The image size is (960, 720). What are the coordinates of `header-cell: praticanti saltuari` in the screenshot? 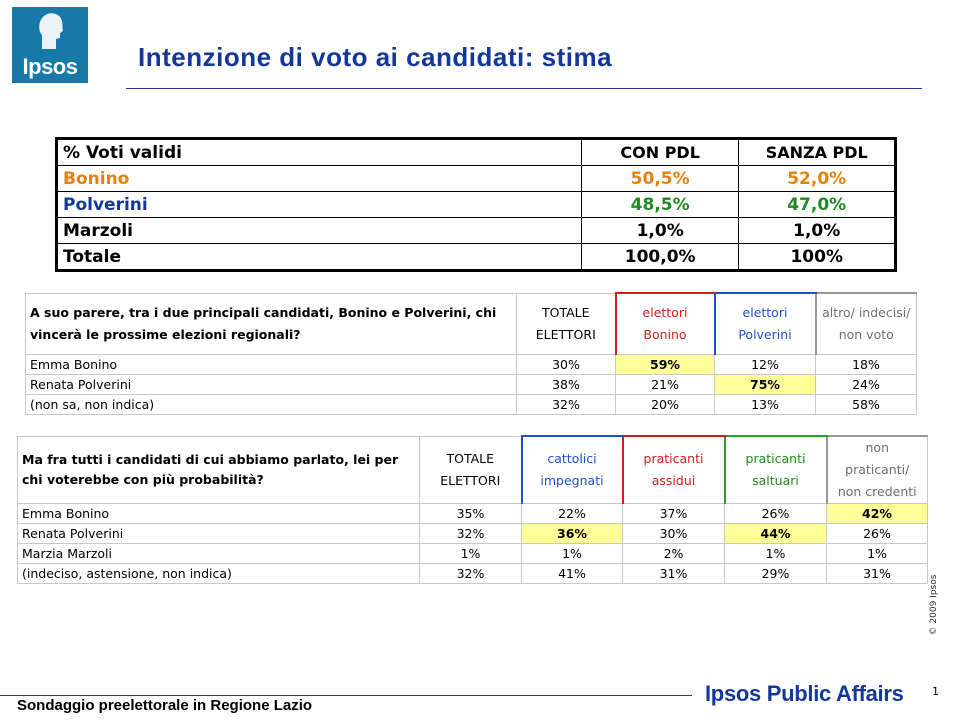 It's located at (775, 469).